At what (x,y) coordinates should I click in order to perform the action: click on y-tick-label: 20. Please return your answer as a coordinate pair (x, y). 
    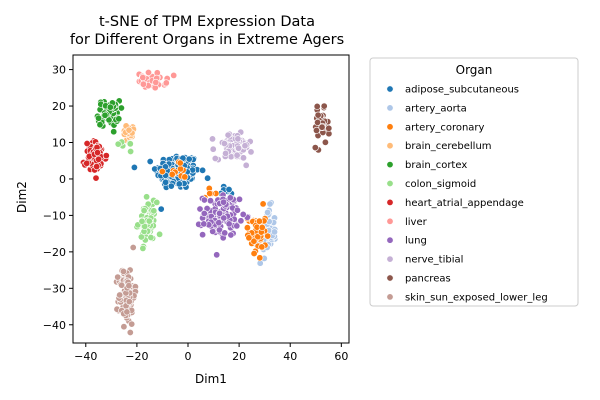
    Looking at the image, I should click on (59, 106).